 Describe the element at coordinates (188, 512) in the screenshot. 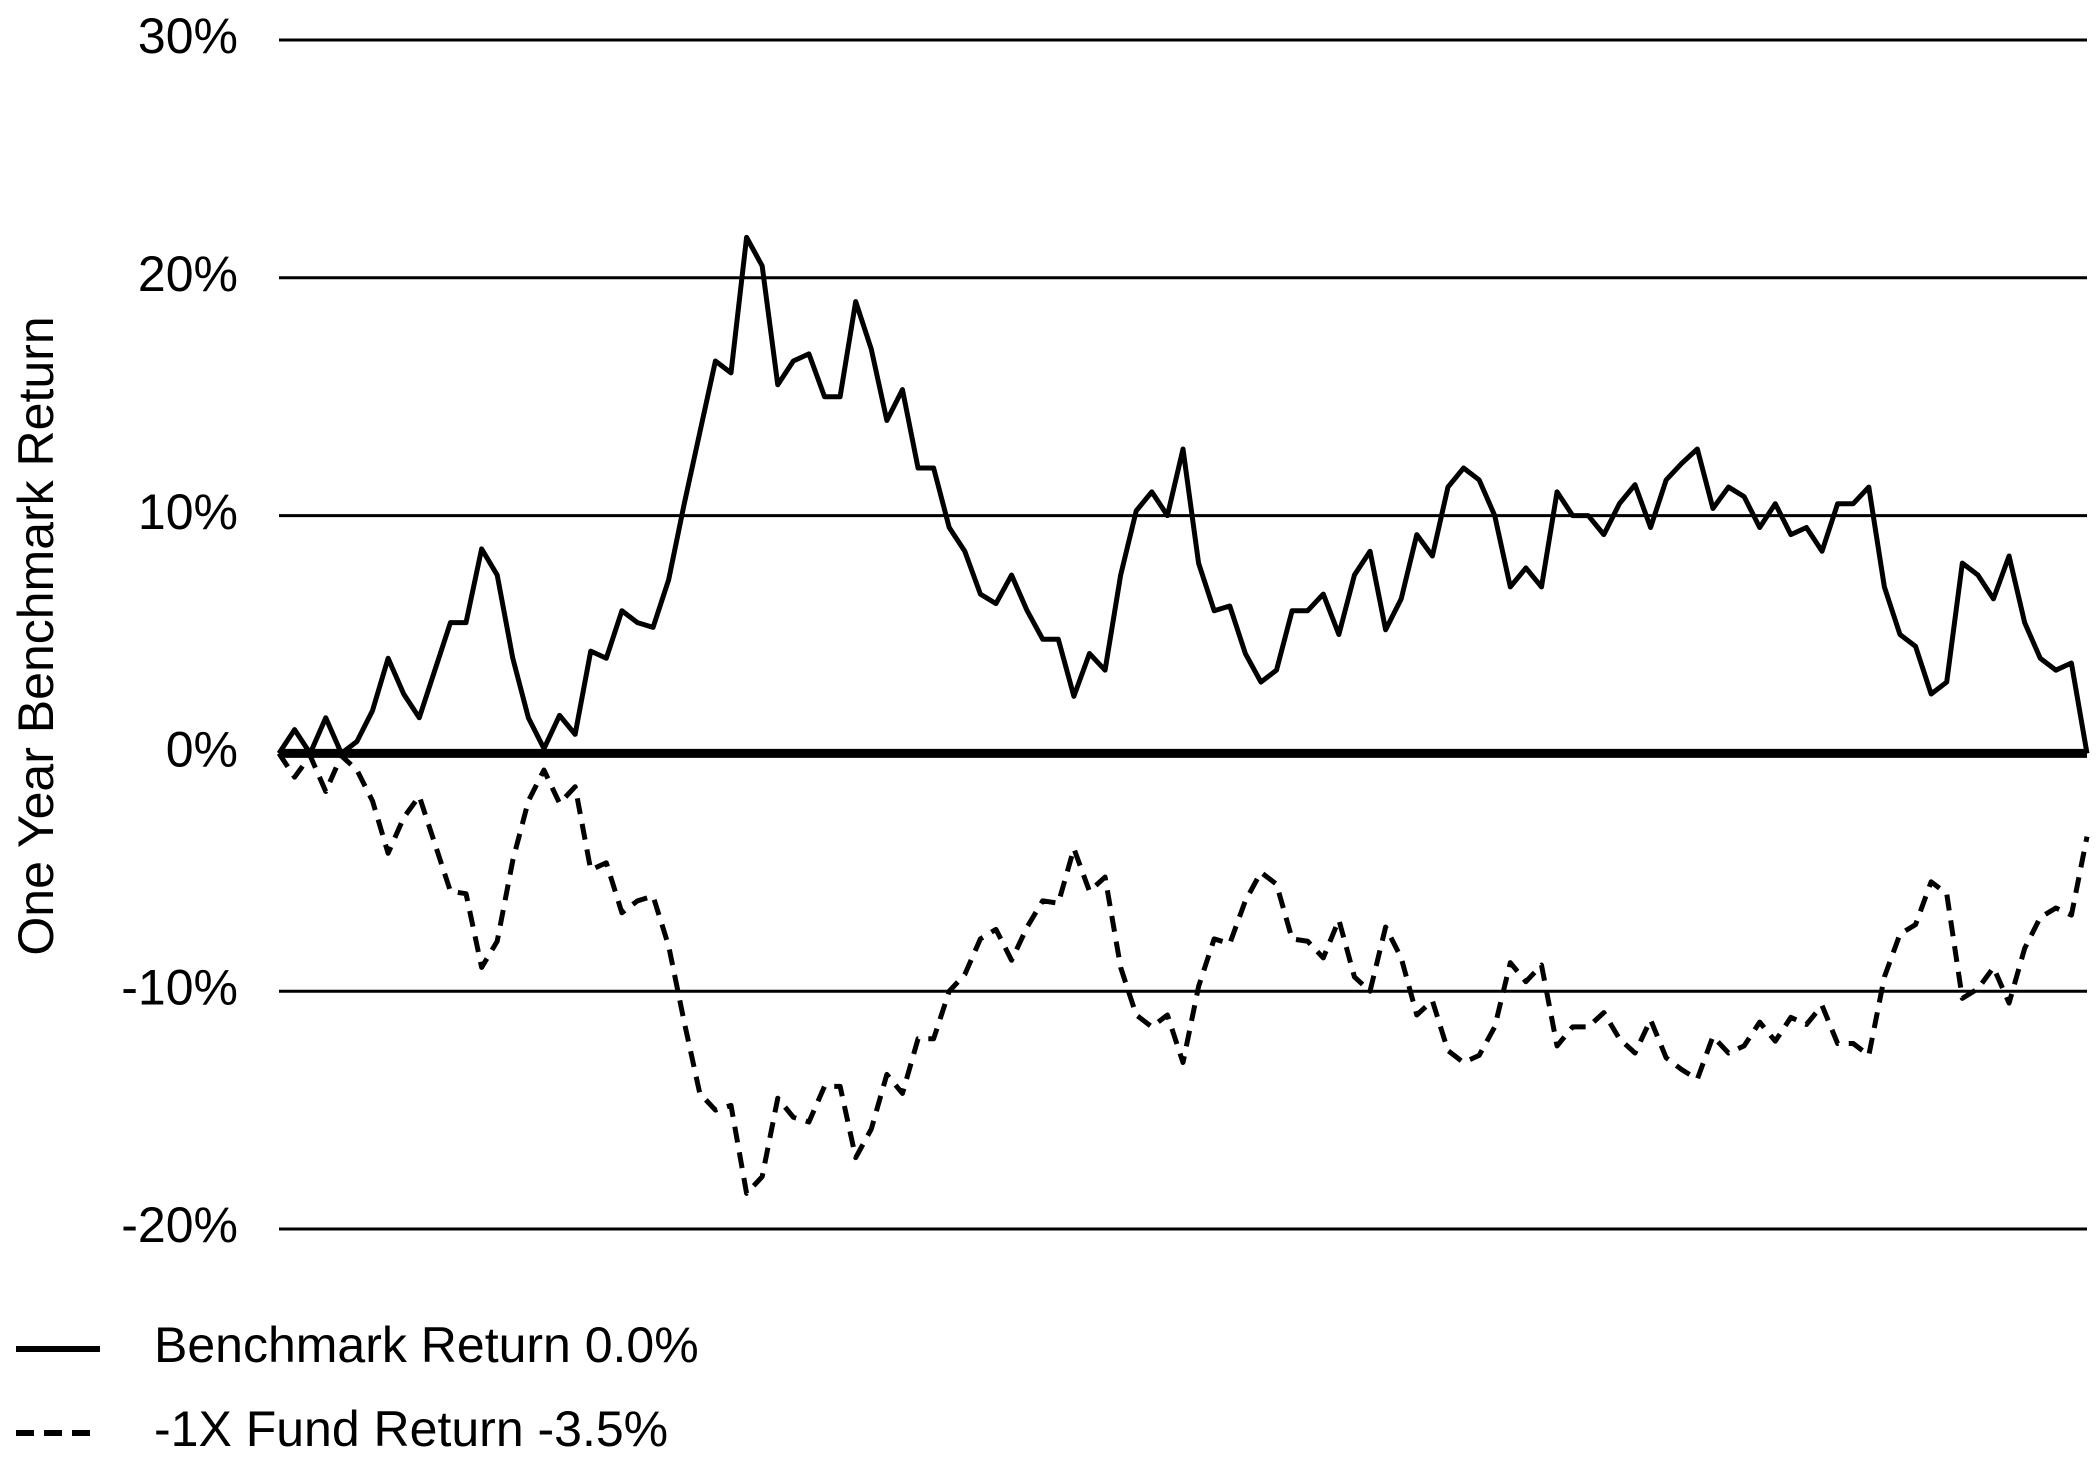

I see `y-tick-label: 10%` at that location.